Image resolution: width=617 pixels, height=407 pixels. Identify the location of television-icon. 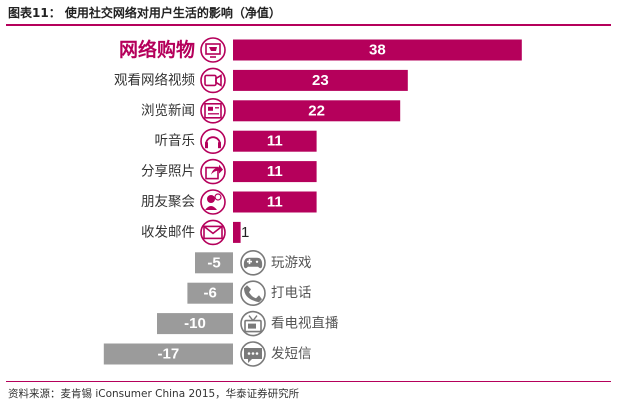
(253, 323).